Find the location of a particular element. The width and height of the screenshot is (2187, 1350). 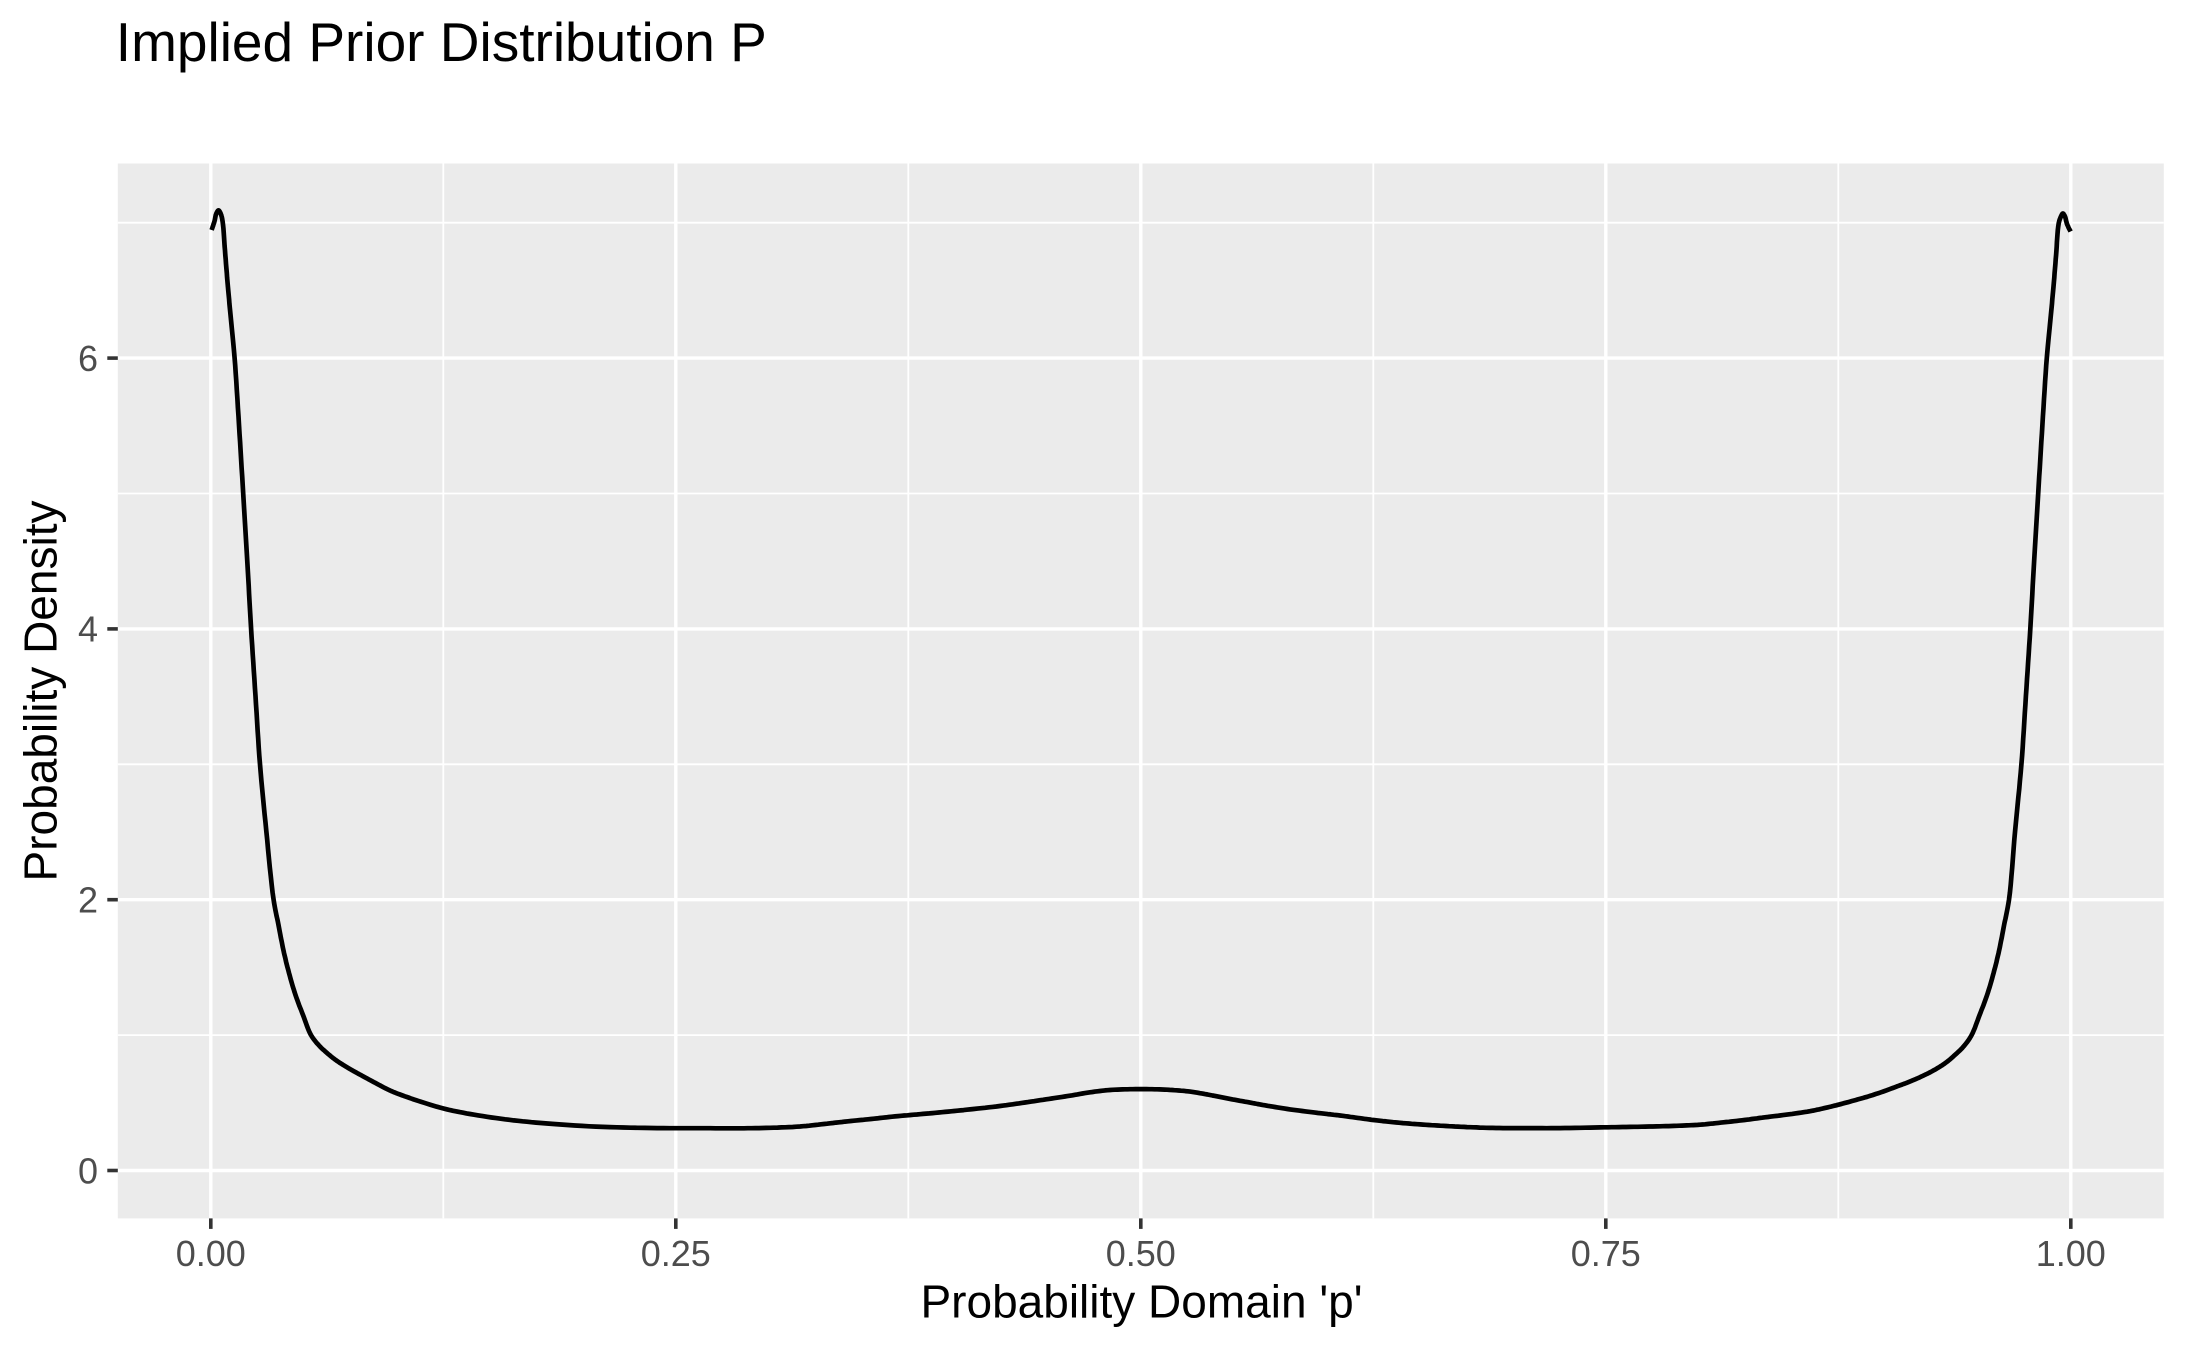

svg-text: 0.75 is located at coordinates (1606, 1253).